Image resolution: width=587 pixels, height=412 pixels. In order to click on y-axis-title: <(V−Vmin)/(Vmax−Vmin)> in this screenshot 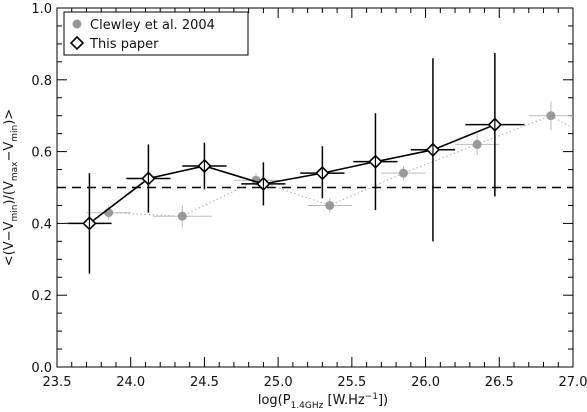, I will do `click(11, 187)`.